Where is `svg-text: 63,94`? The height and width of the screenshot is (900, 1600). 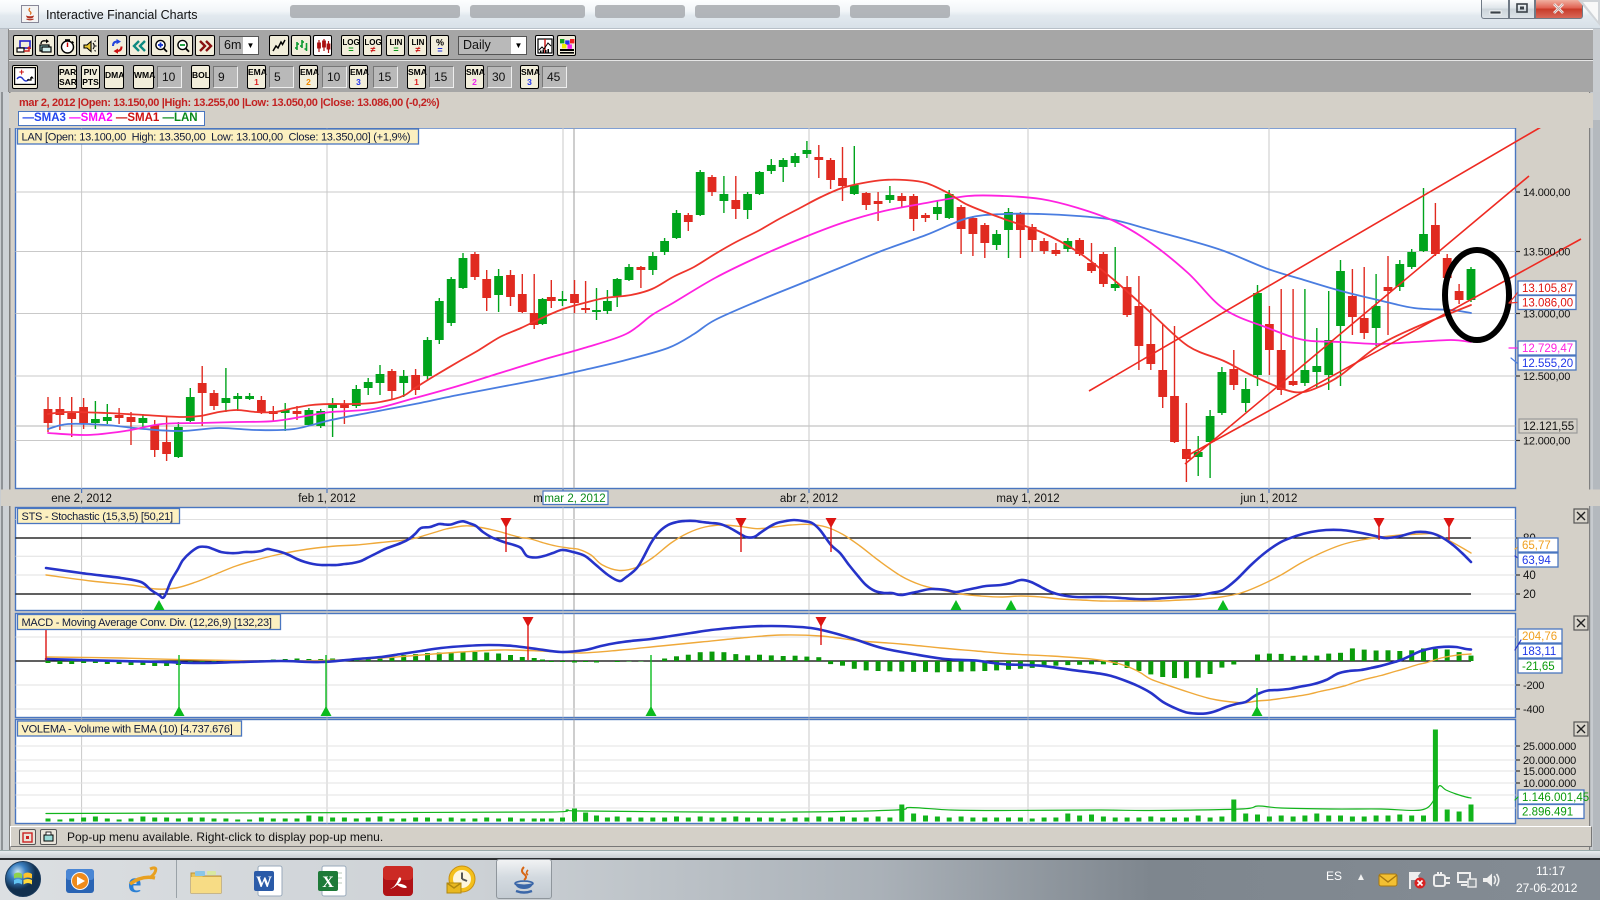 svg-text: 63,94 is located at coordinates (1536, 561).